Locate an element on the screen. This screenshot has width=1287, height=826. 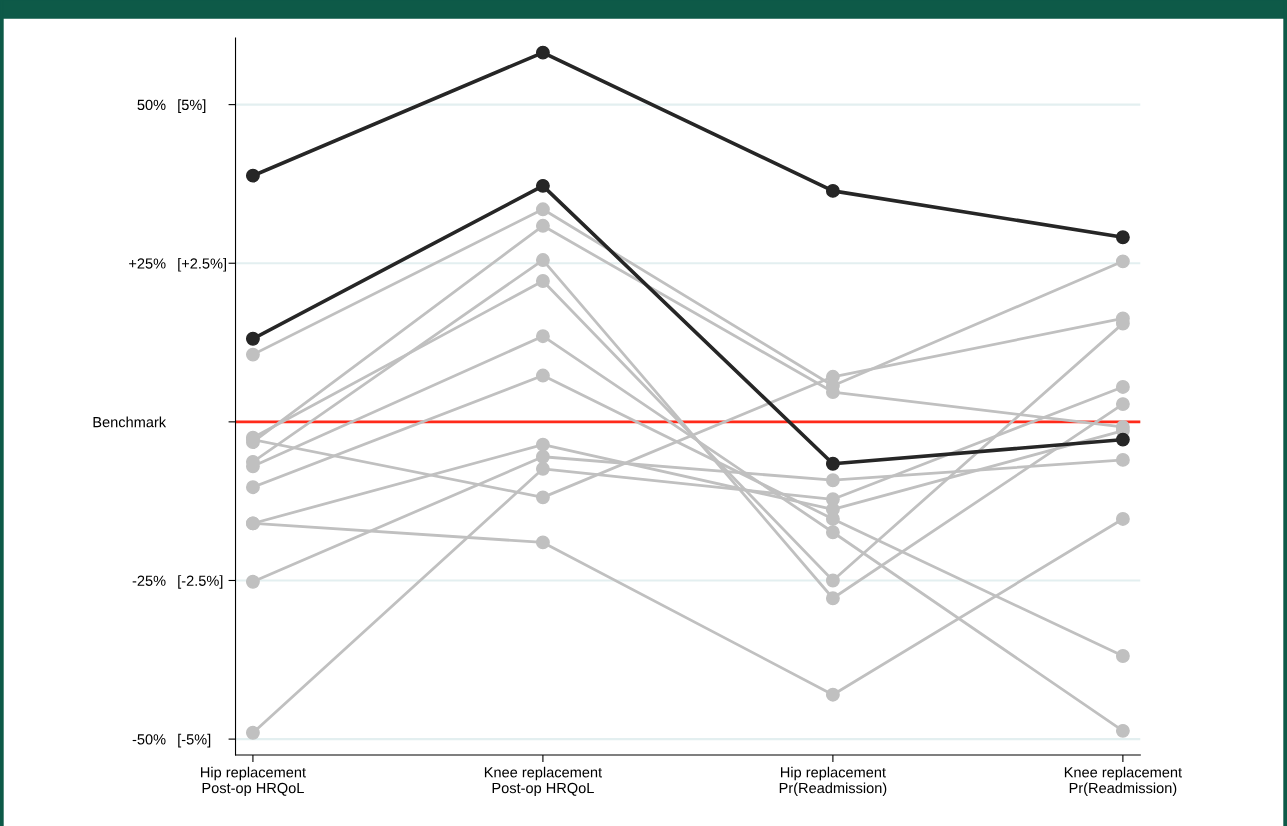
x-tick-label: Hip replacement Pr(Readmission) is located at coordinates (833, 781).